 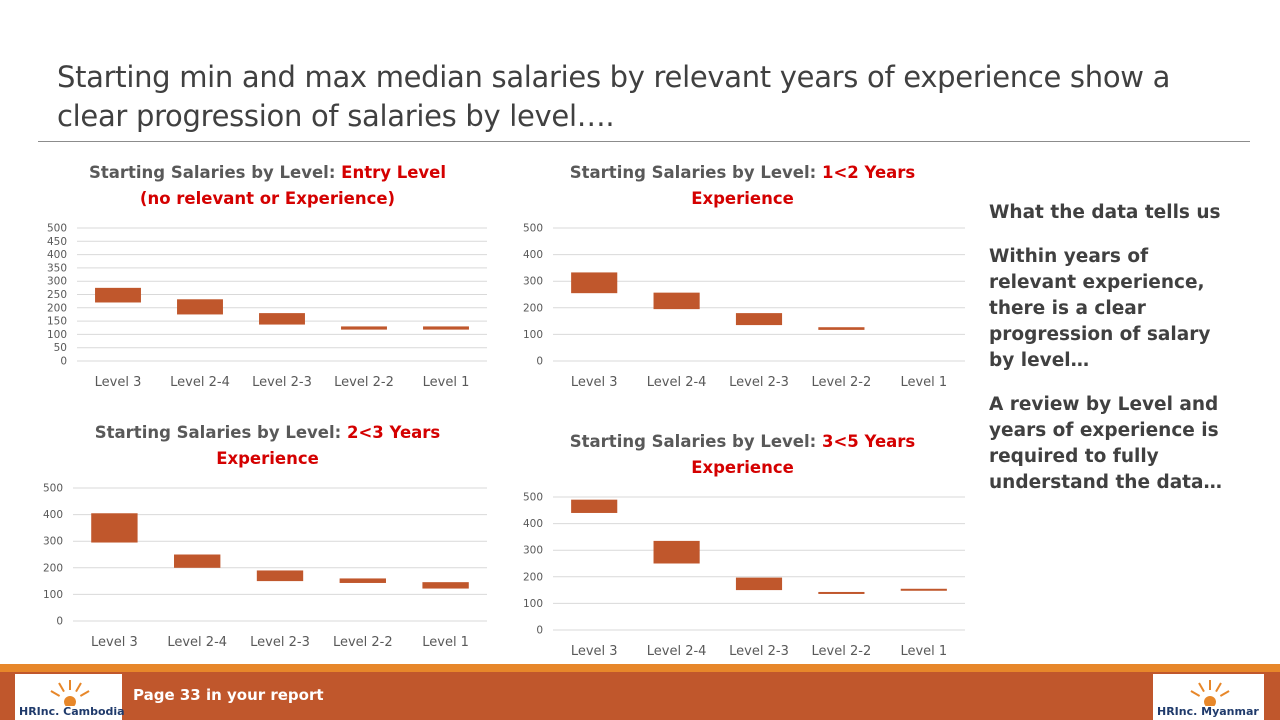 What do you see at coordinates (394, 172) in the screenshot?
I see `chart-title-highlight: Entry Level` at bounding box center [394, 172].